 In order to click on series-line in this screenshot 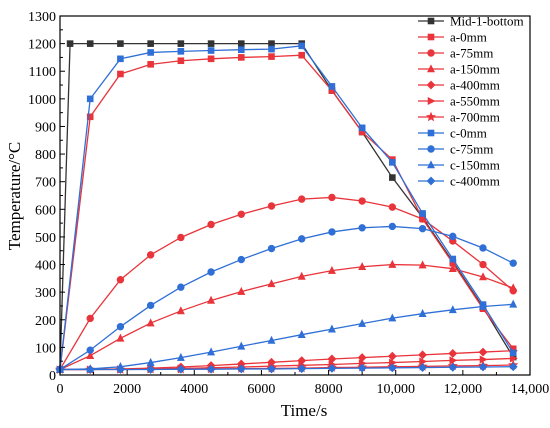, I will do `click(287, 368)`.